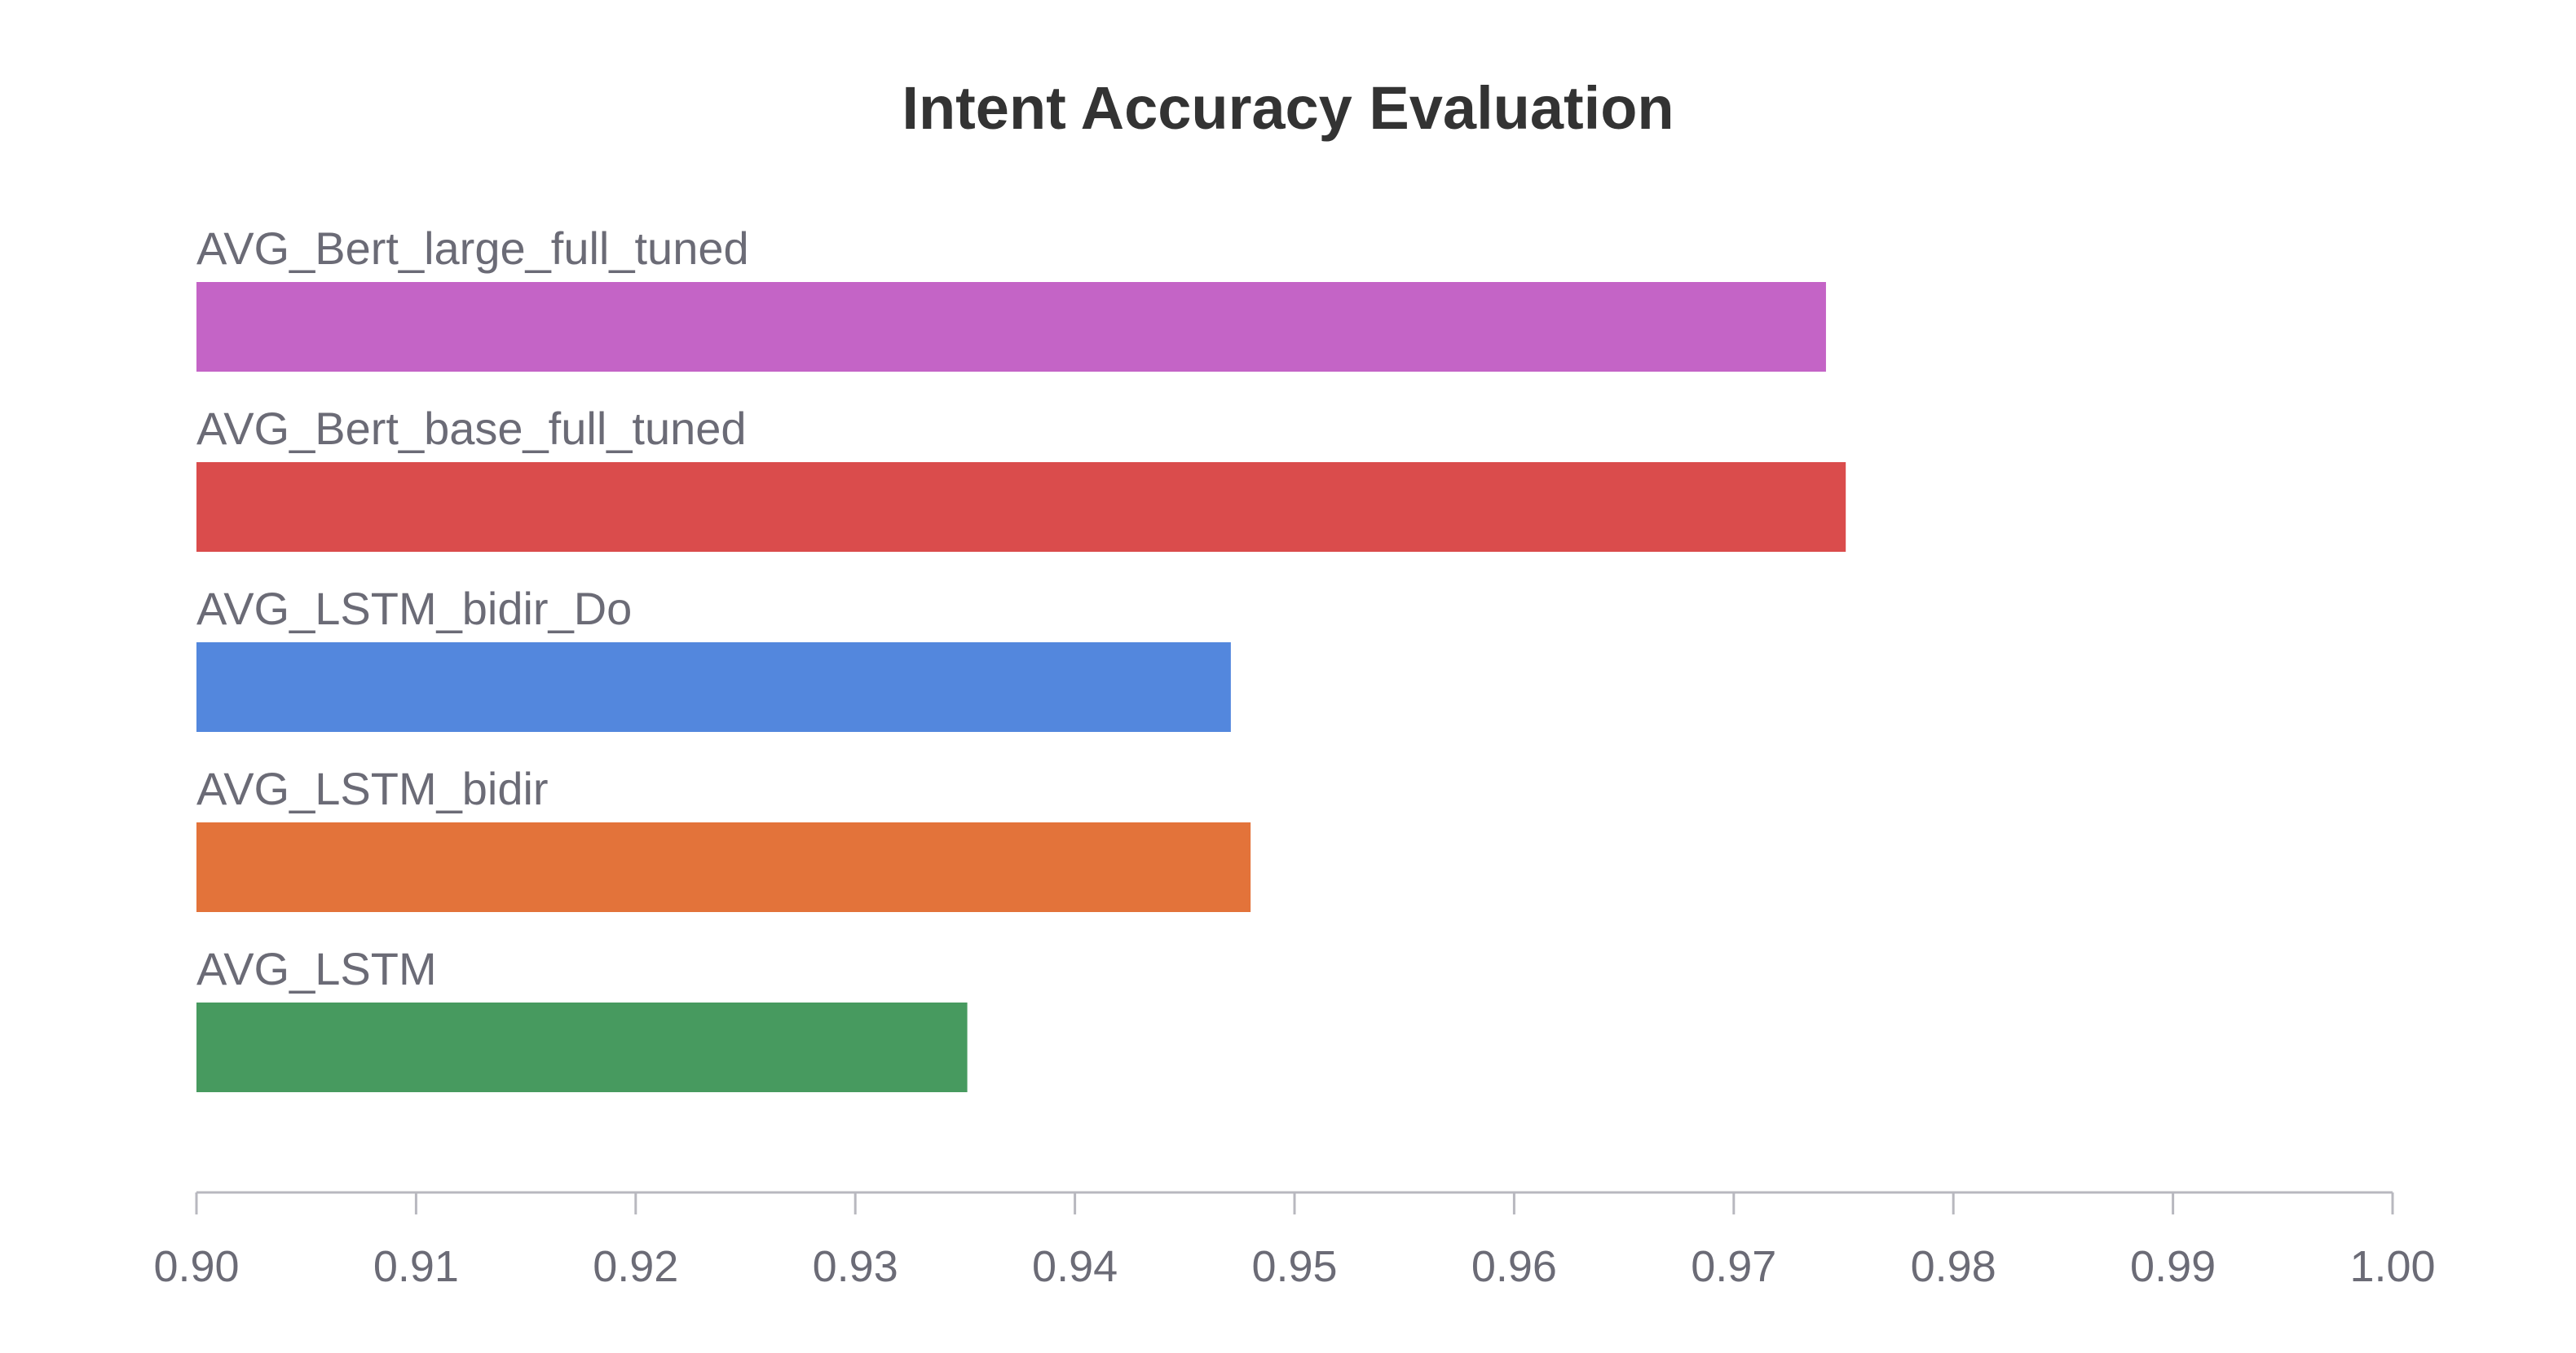  I want to click on bar-label-avg-bert-large-full-tuned: AVG_Bert_large_full_tuned, so click(472, 248).